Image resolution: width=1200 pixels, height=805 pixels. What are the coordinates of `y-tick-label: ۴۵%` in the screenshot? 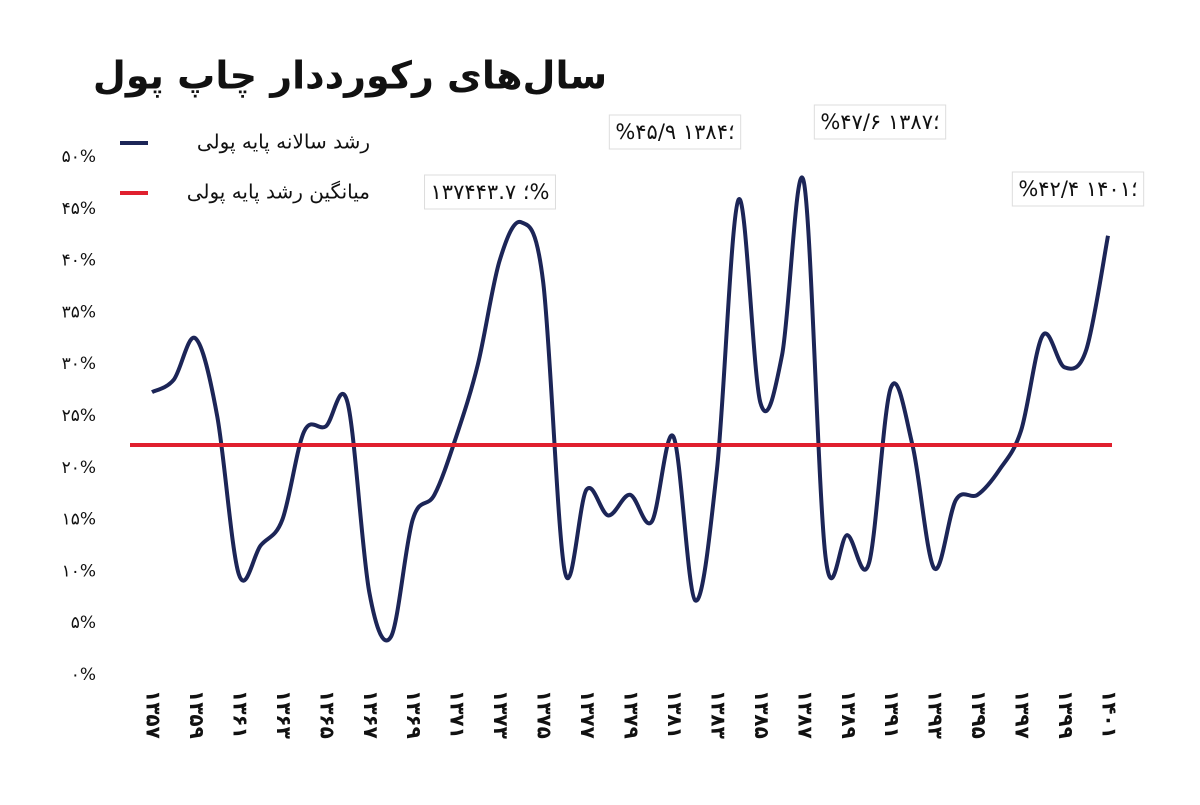 It's located at (79, 209).